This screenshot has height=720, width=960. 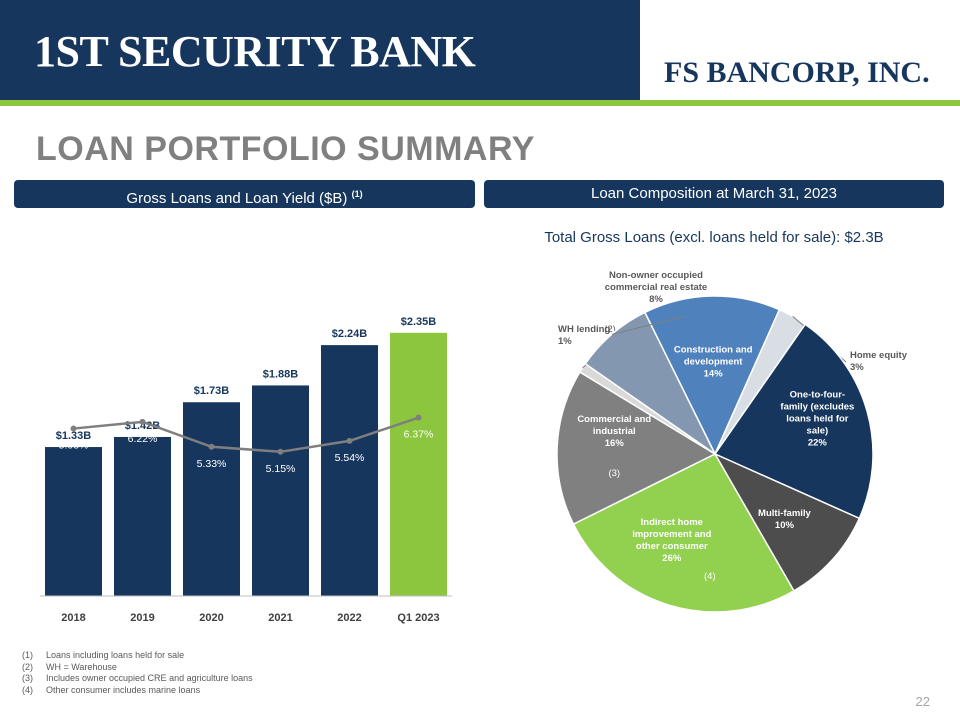 I want to click on yield-label: 5.15%, so click(x=281, y=469).